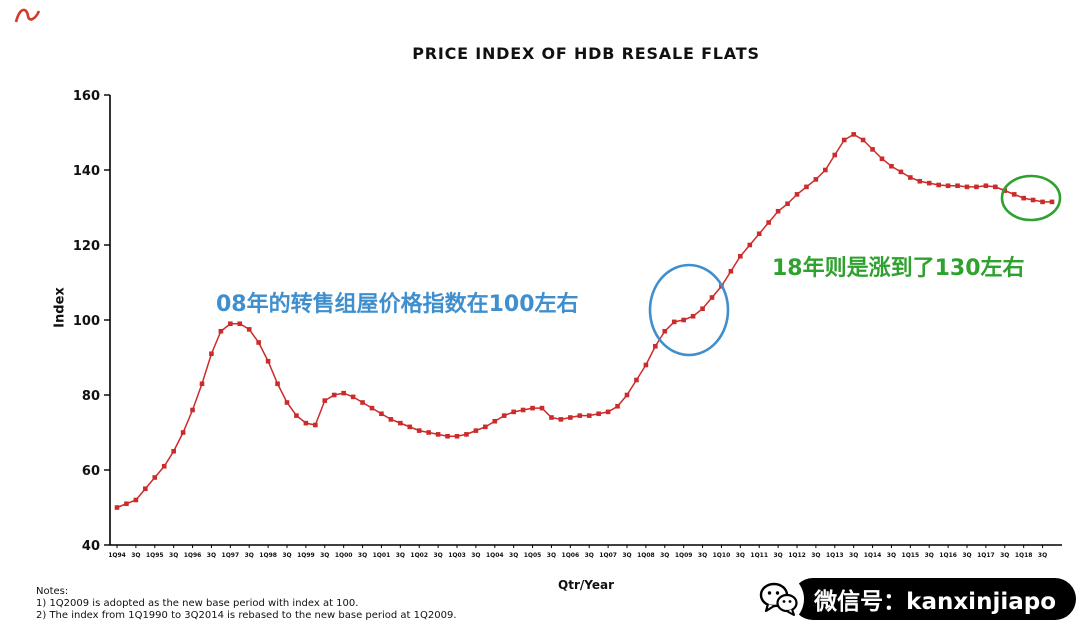 The image size is (1080, 639). Describe the element at coordinates (586, 585) in the screenshot. I see `x-axis-title: Qtr/Year` at that location.